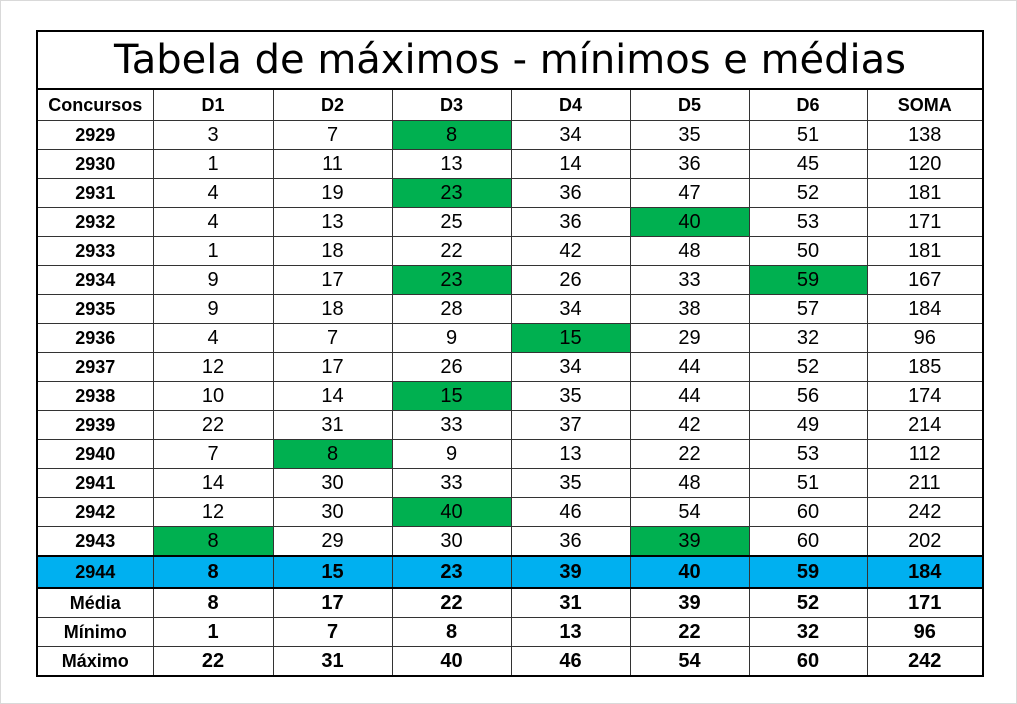 The width and height of the screenshot is (1017, 704). Describe the element at coordinates (510, 135) in the screenshot. I see `row: 2929 3 7 8 34 35 51 138` at that location.